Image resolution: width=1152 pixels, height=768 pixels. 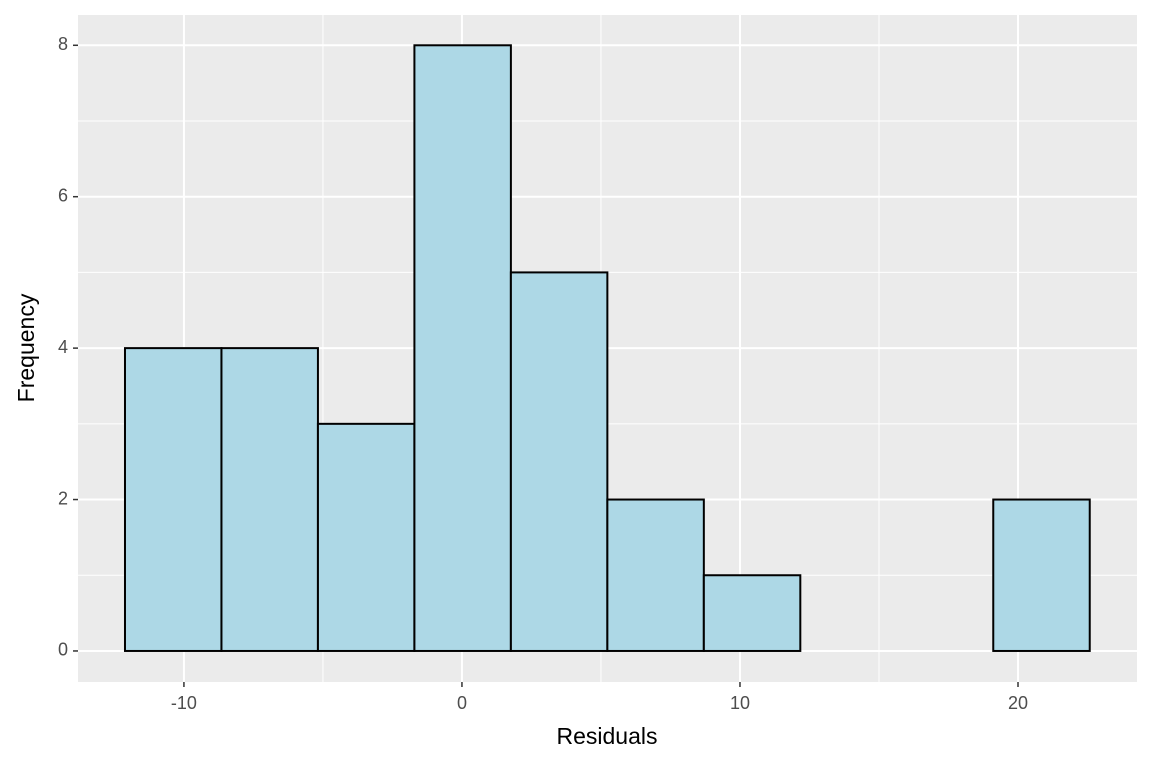 I want to click on y-axis-title: Frequency, so click(x=26, y=347).